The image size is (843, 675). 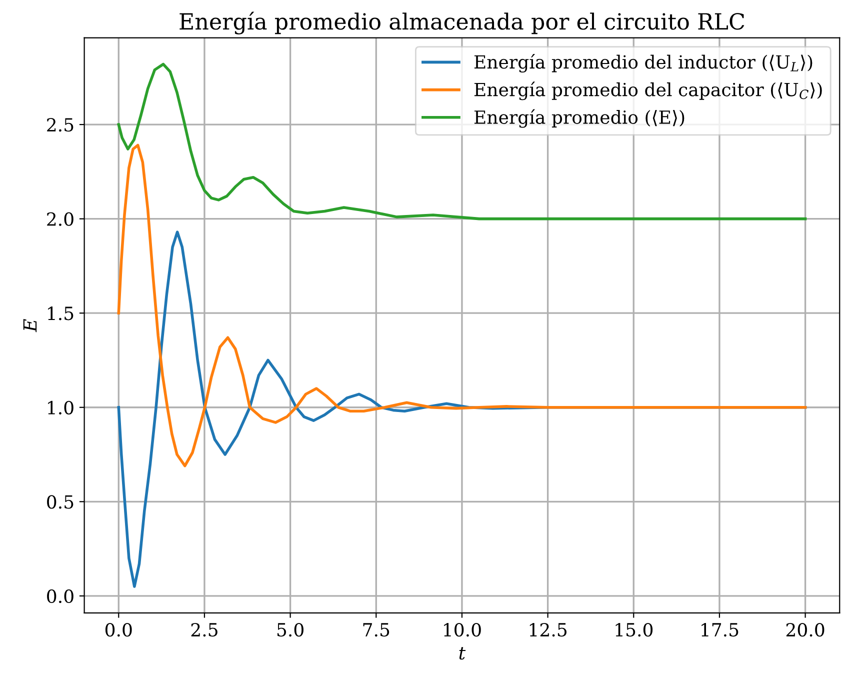 What do you see at coordinates (204, 629) in the screenshot?
I see `x-tick-label: 2.5` at bounding box center [204, 629].